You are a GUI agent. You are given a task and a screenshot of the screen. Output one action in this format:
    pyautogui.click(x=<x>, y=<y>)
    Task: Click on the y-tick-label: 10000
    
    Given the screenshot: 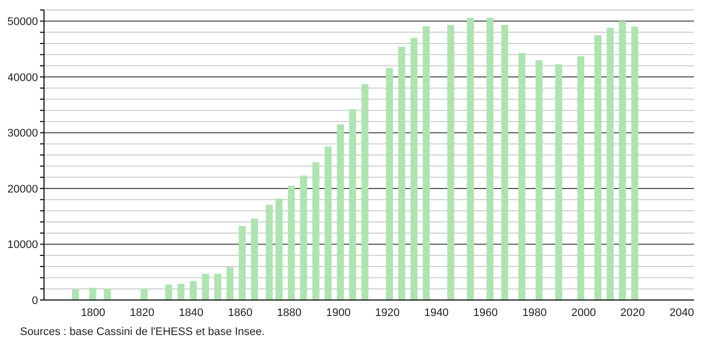 What is the action you would take?
    pyautogui.click(x=22, y=245)
    